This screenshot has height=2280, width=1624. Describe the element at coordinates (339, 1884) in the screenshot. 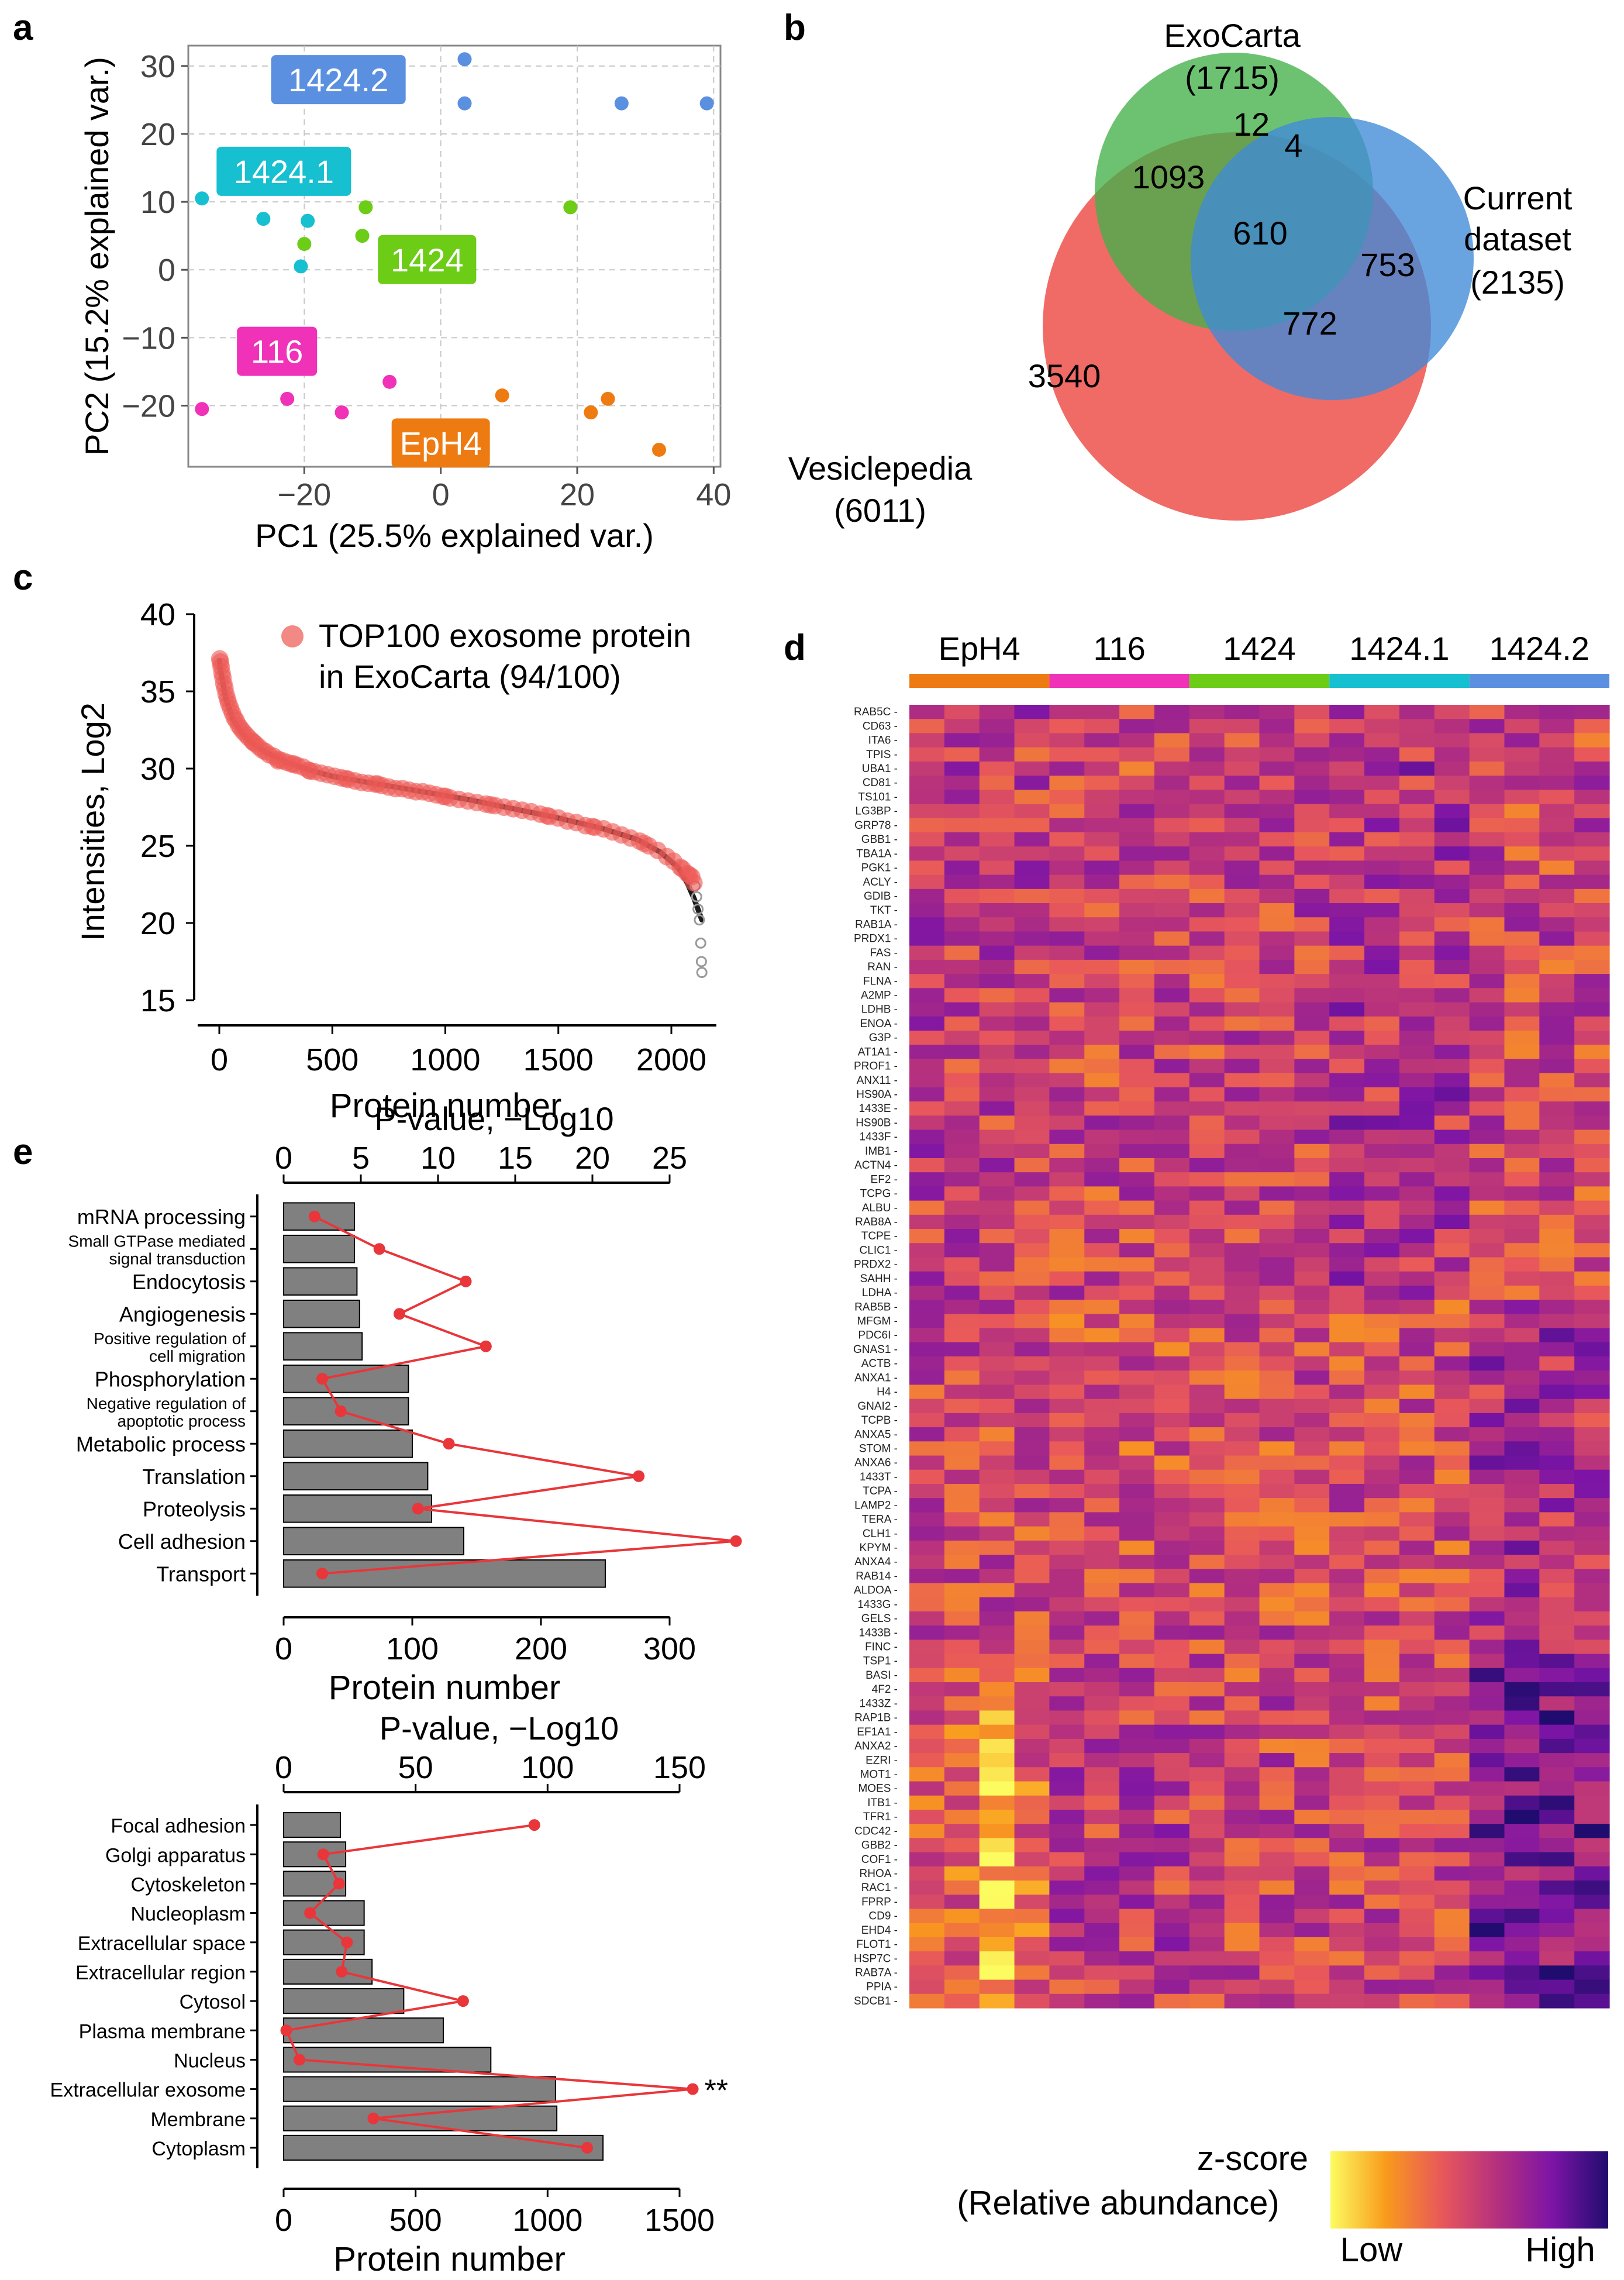

I see `go-component-pvalue-point` at that location.